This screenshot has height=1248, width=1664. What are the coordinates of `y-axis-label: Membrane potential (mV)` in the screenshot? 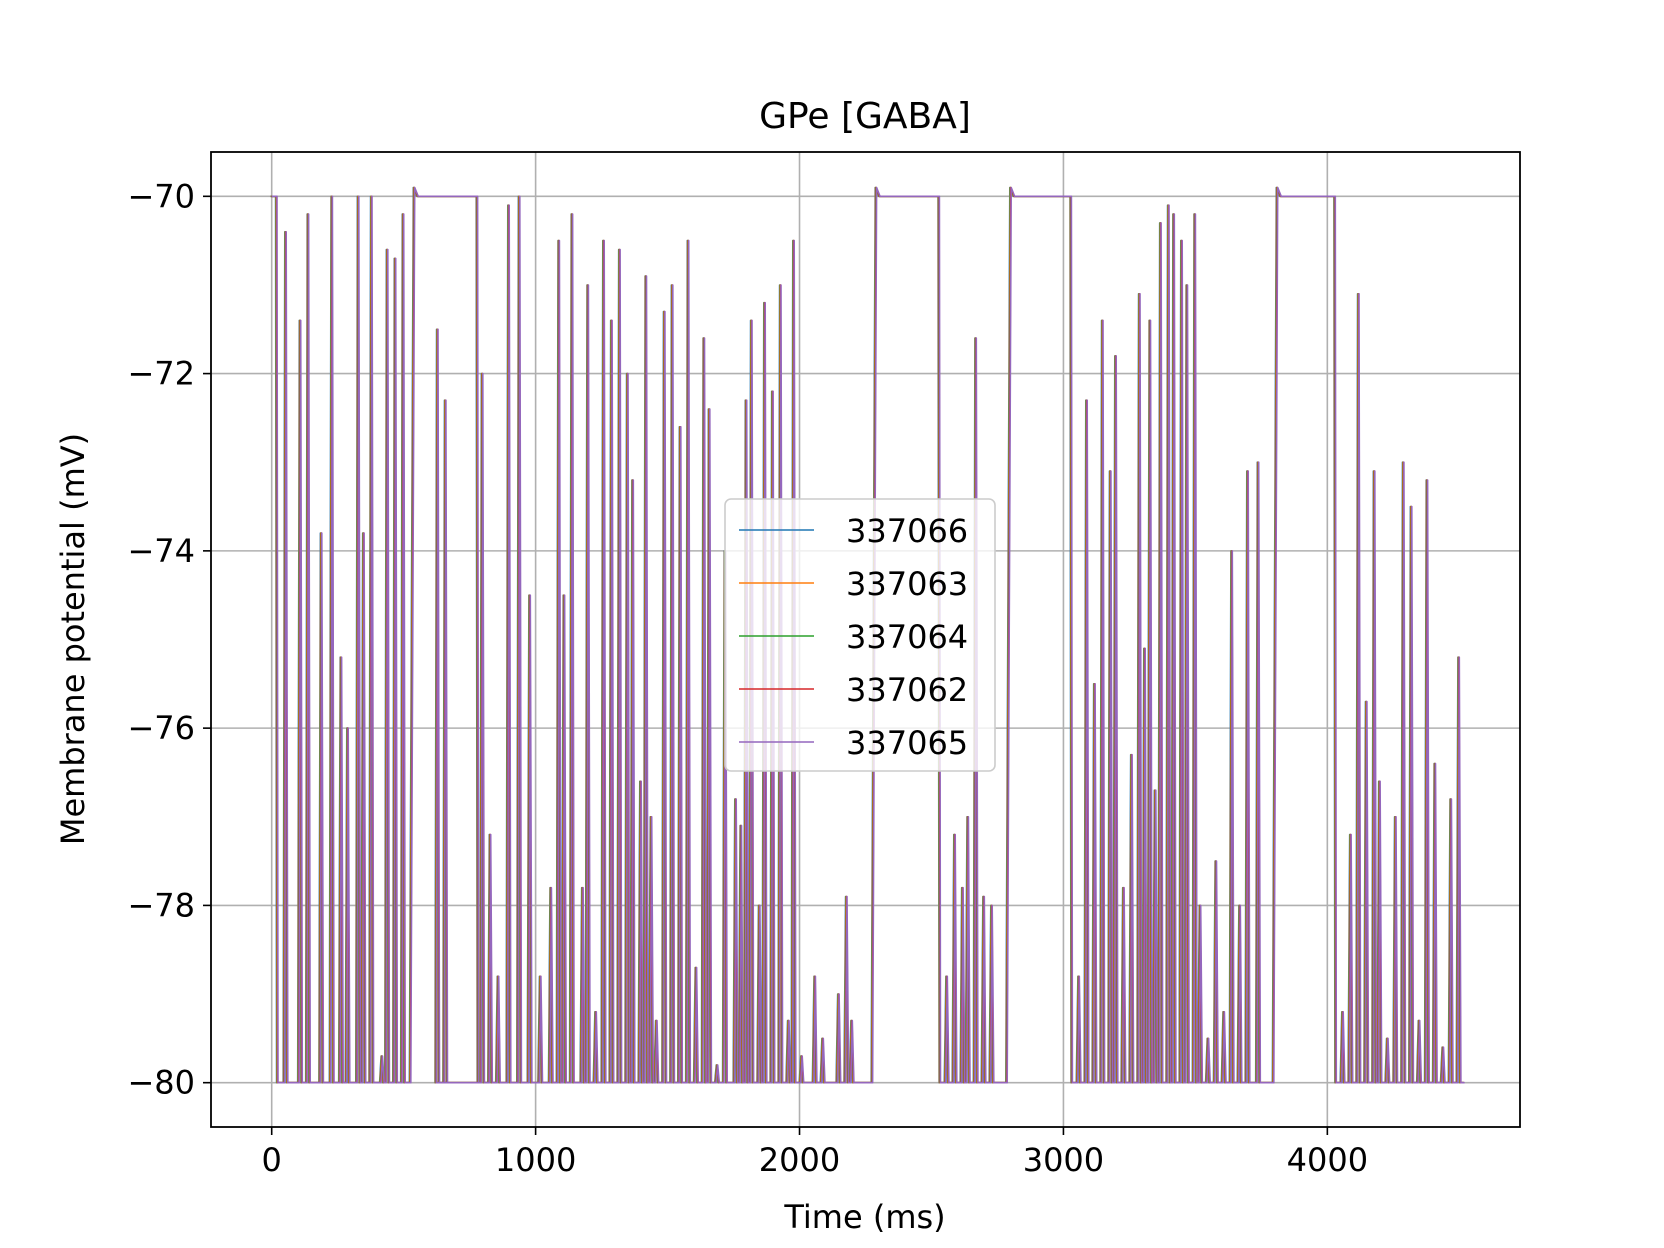 It's located at (73, 639).